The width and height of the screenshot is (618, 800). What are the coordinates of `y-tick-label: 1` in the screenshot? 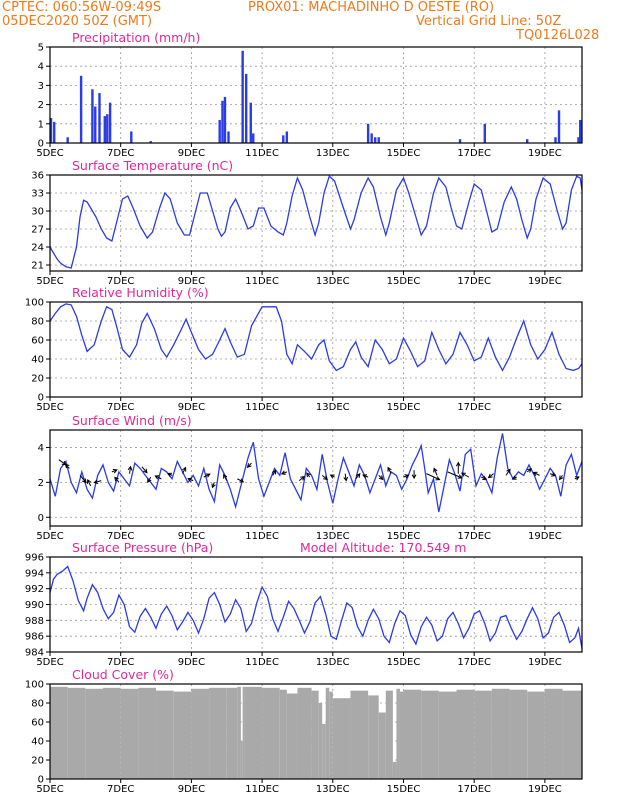 It's located at (41, 124).